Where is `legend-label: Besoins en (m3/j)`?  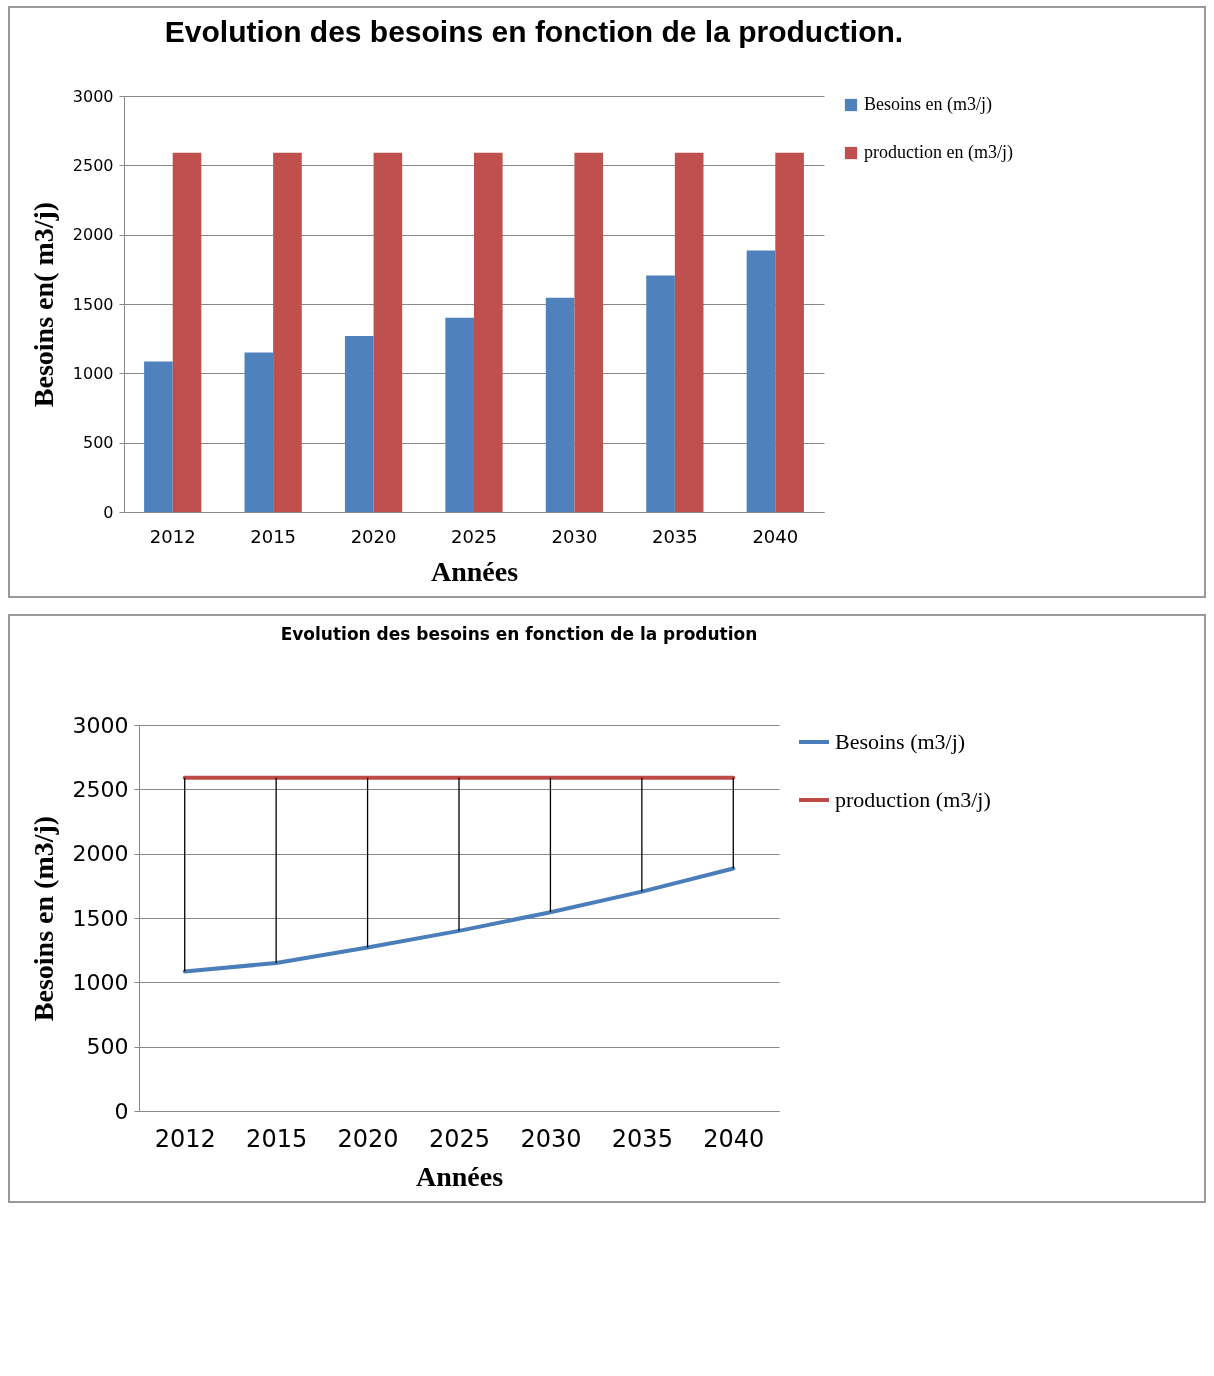
legend-label: Besoins en (m3/j) is located at coordinates (928, 104).